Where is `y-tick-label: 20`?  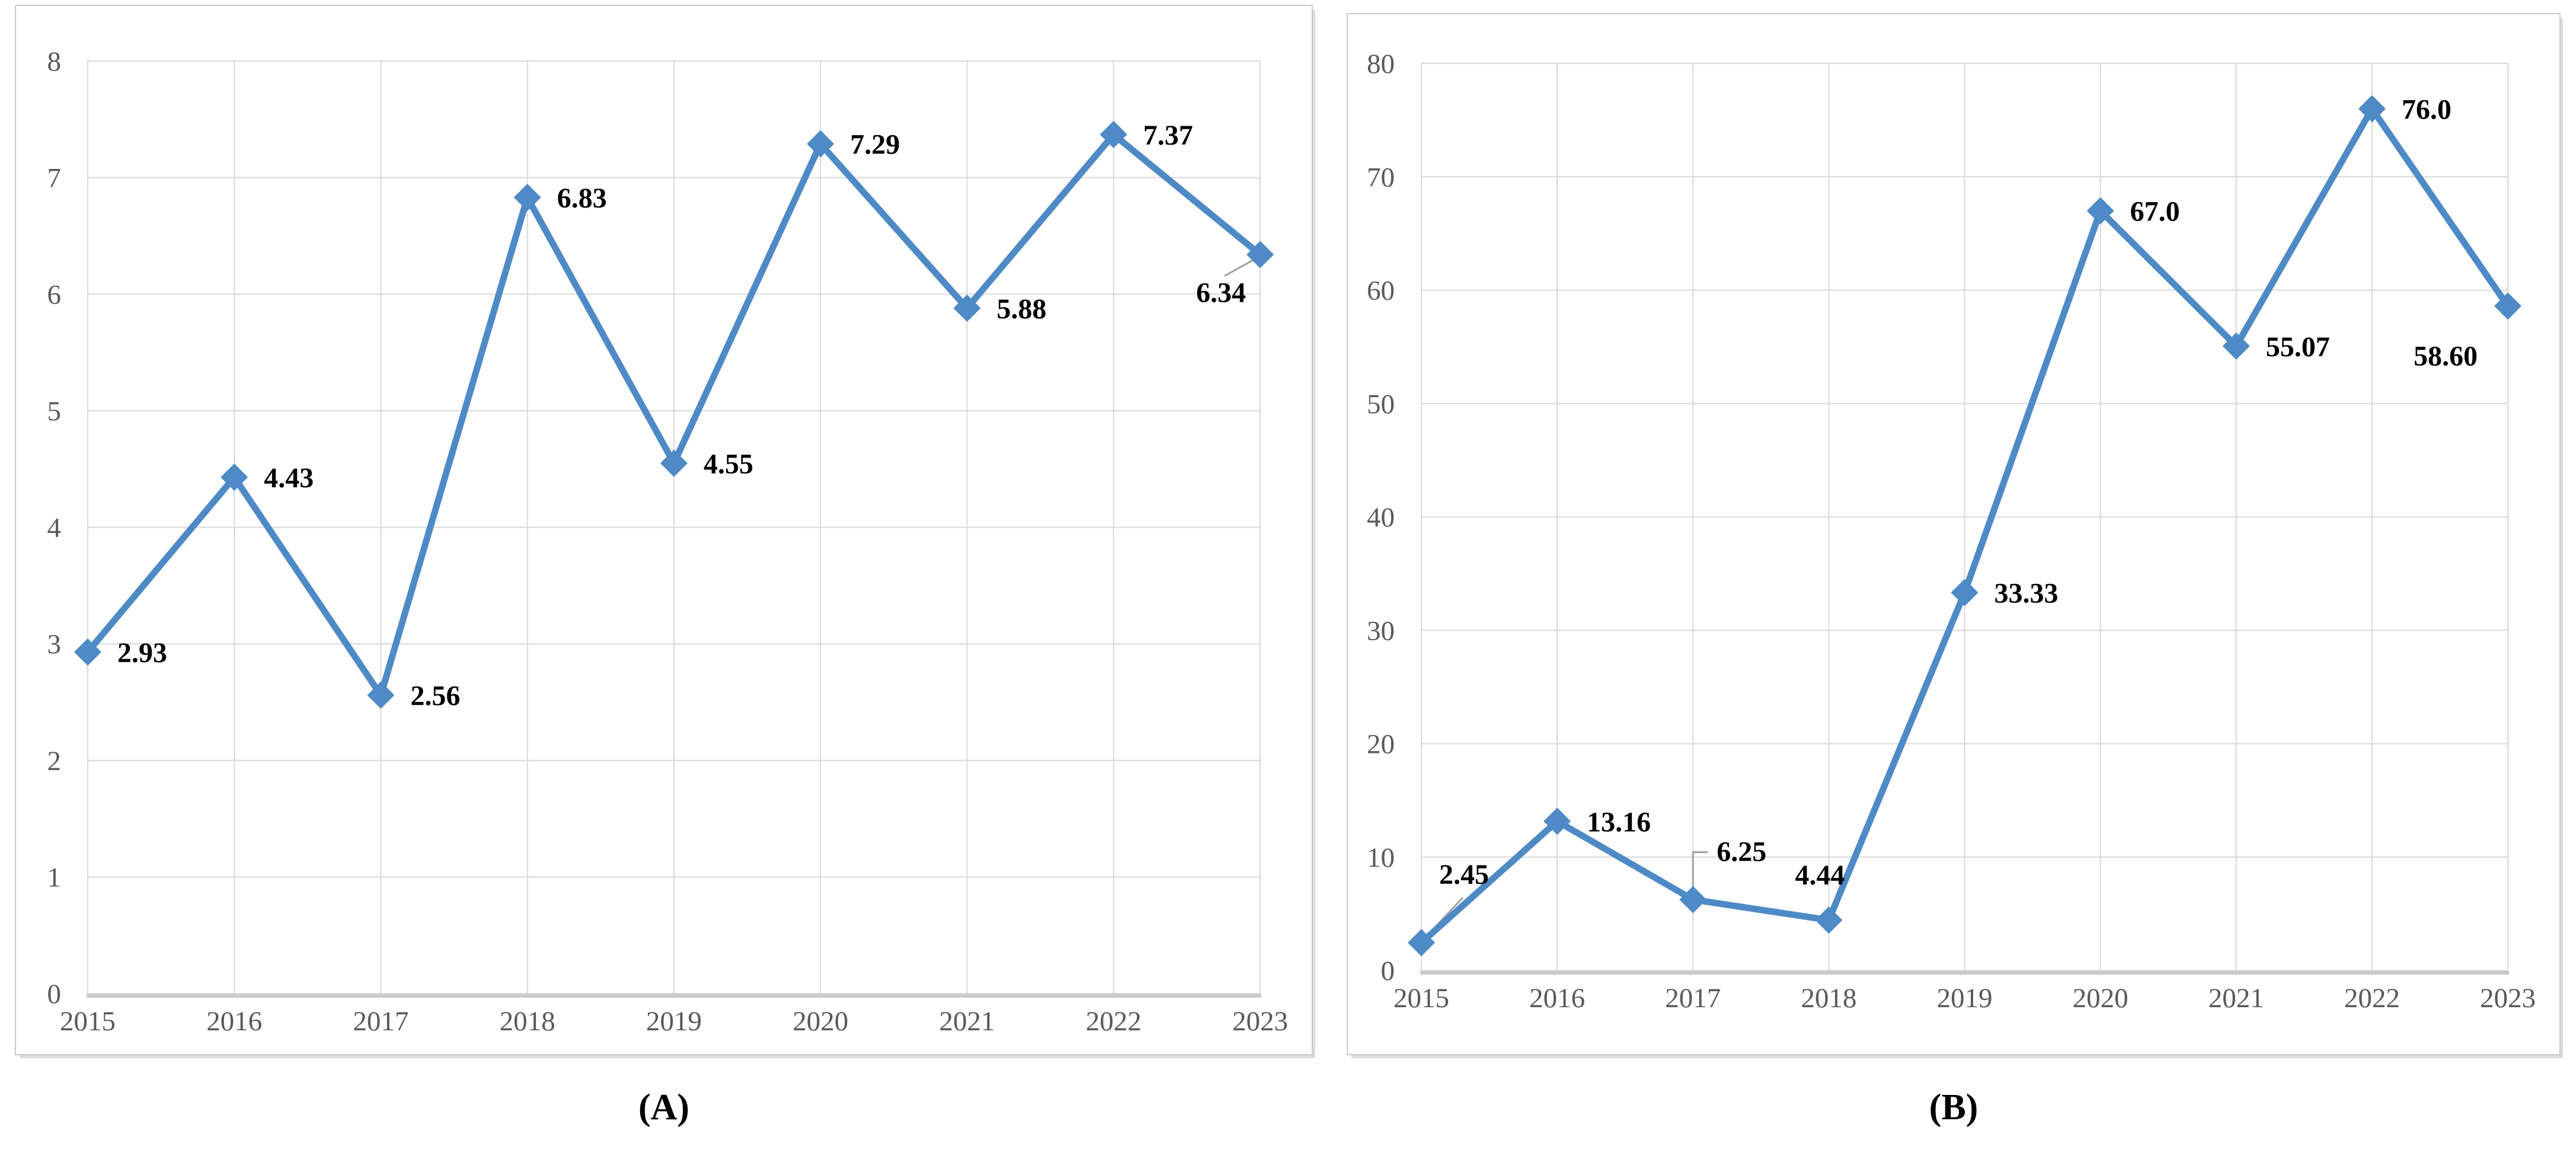 y-tick-label: 20 is located at coordinates (1381, 744).